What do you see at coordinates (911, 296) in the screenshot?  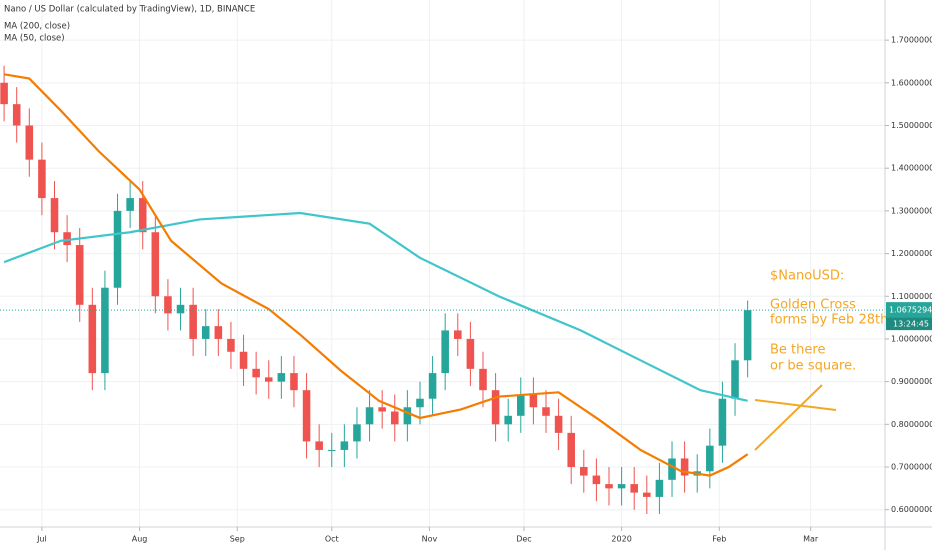 I see `y-tick-label: 1.1000000` at bounding box center [911, 296].